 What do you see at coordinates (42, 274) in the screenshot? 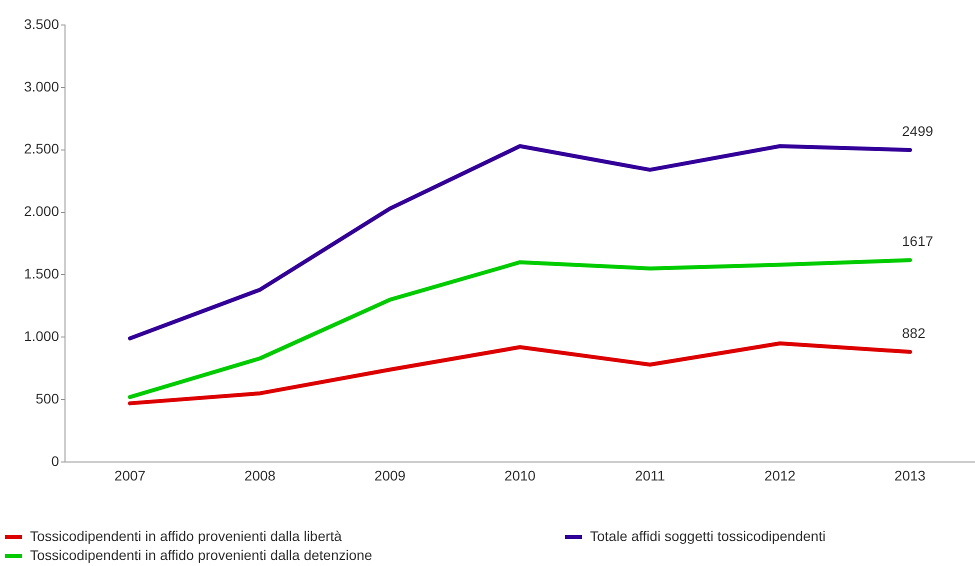
I see `y-tick-label: 1.500` at bounding box center [42, 274].